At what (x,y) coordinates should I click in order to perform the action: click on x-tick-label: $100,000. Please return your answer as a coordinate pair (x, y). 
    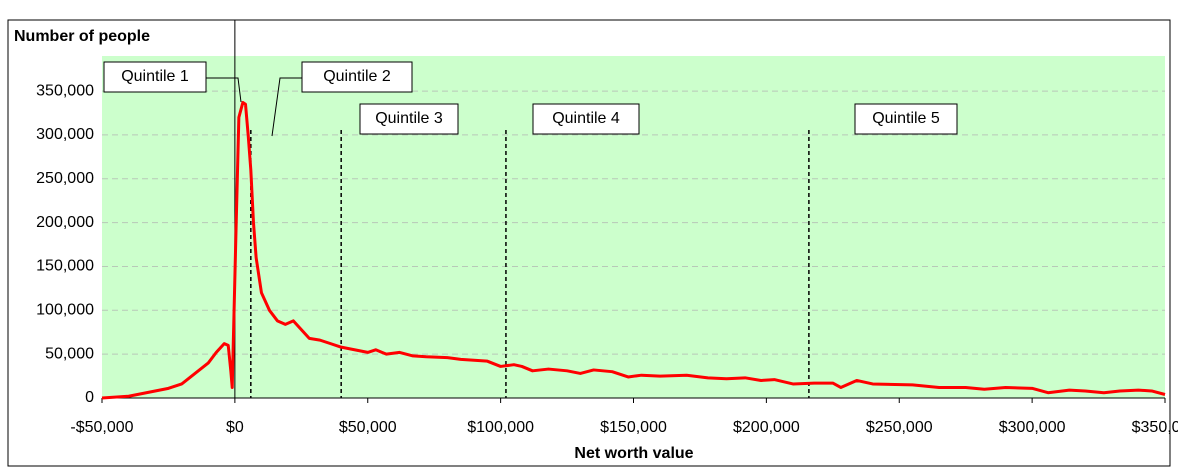
    Looking at the image, I should click on (500, 427).